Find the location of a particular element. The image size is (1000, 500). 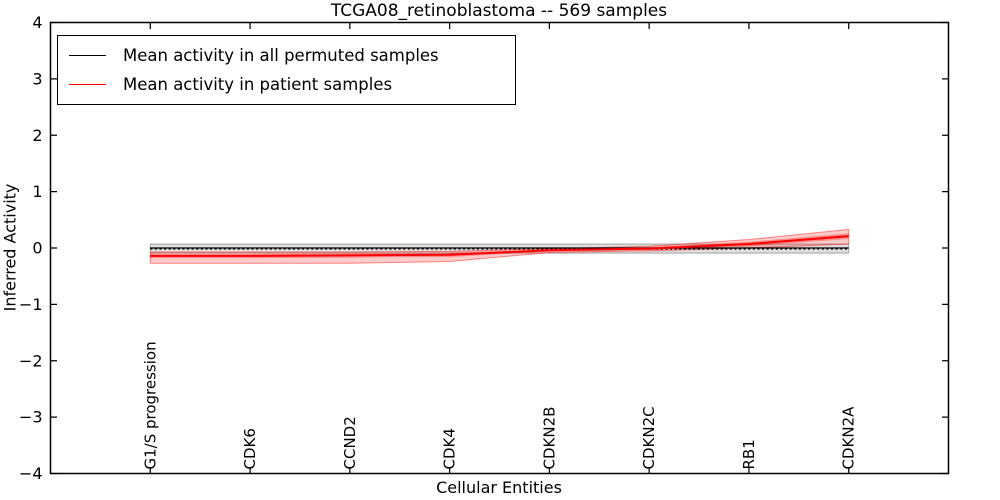

legend-entry-patient: Mean activity in patient samples is located at coordinates (288, 84).